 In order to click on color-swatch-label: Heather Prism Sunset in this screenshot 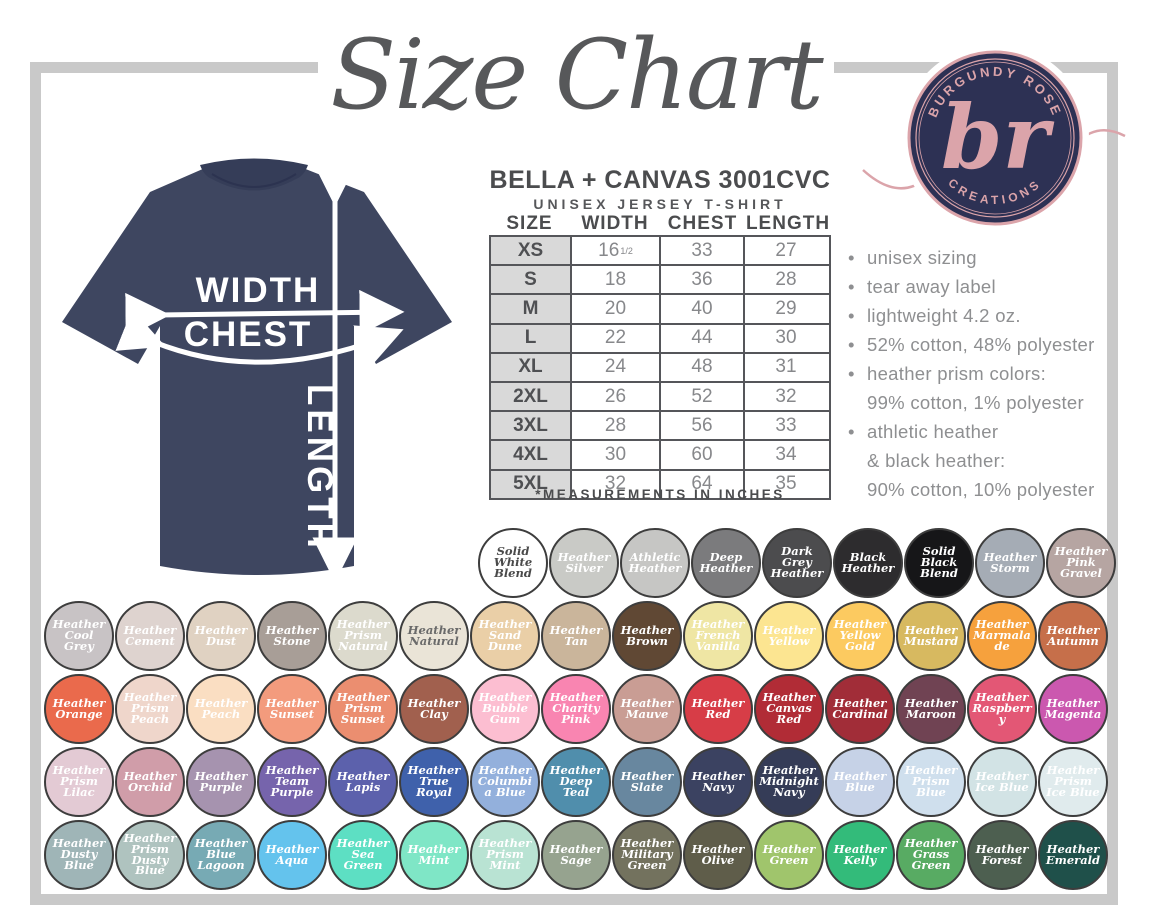, I will do `click(363, 708)`.